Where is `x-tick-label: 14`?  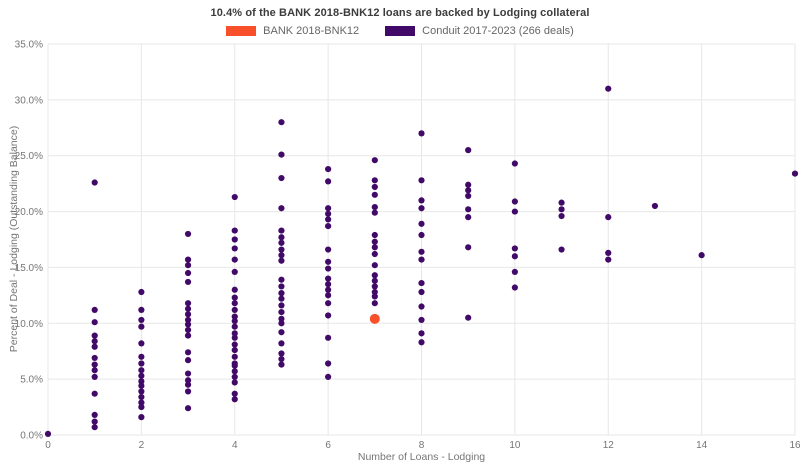
x-tick-label: 14 is located at coordinates (702, 445).